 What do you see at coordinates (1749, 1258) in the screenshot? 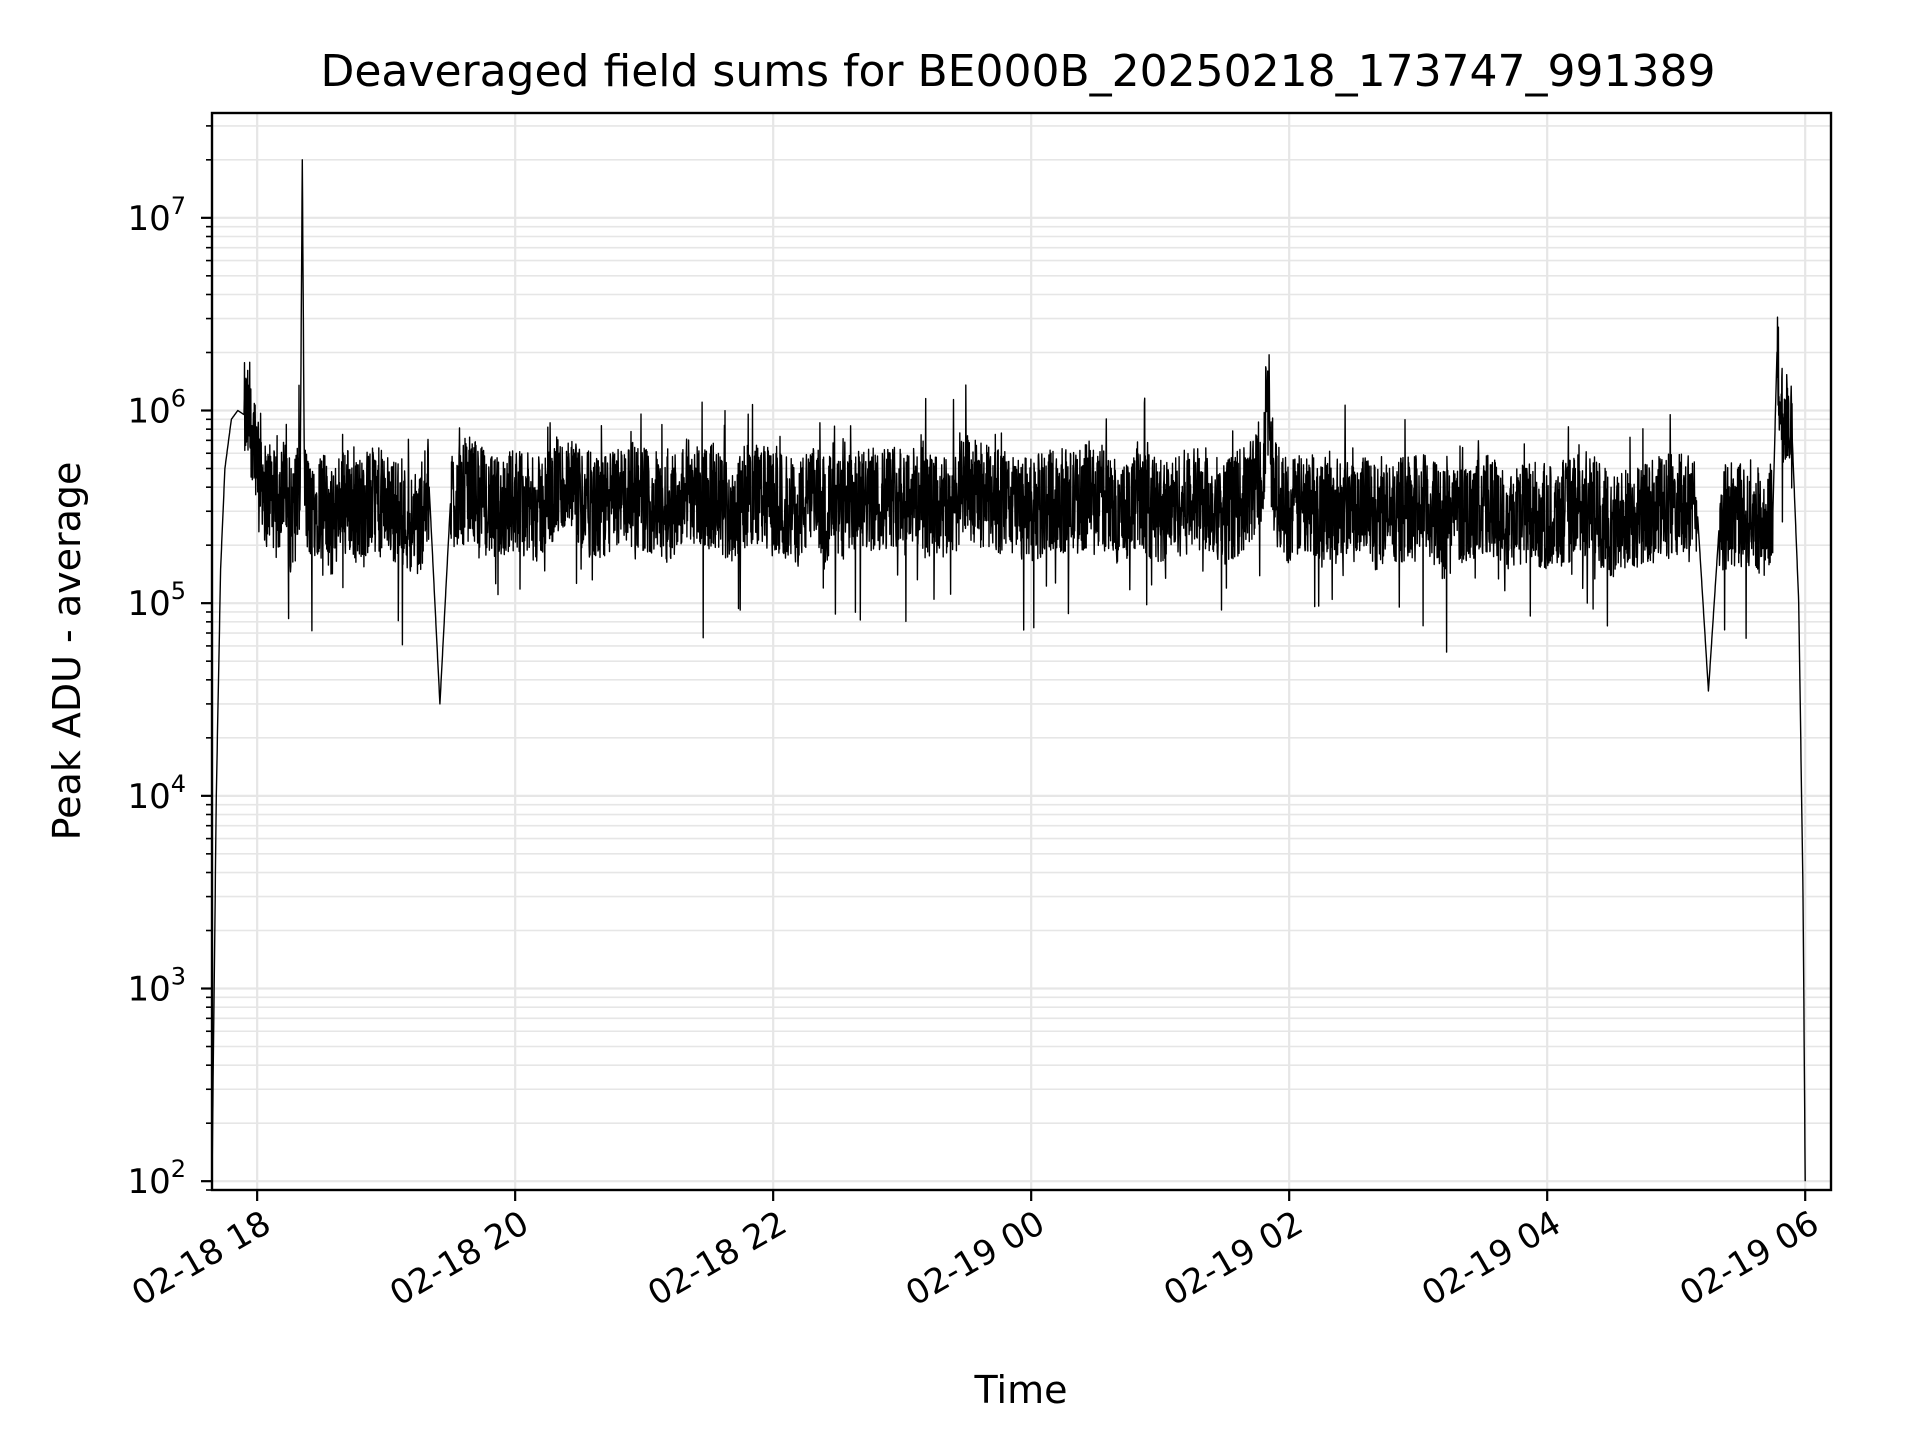
I see `x-tick-label: 02-19 06` at bounding box center [1749, 1258].